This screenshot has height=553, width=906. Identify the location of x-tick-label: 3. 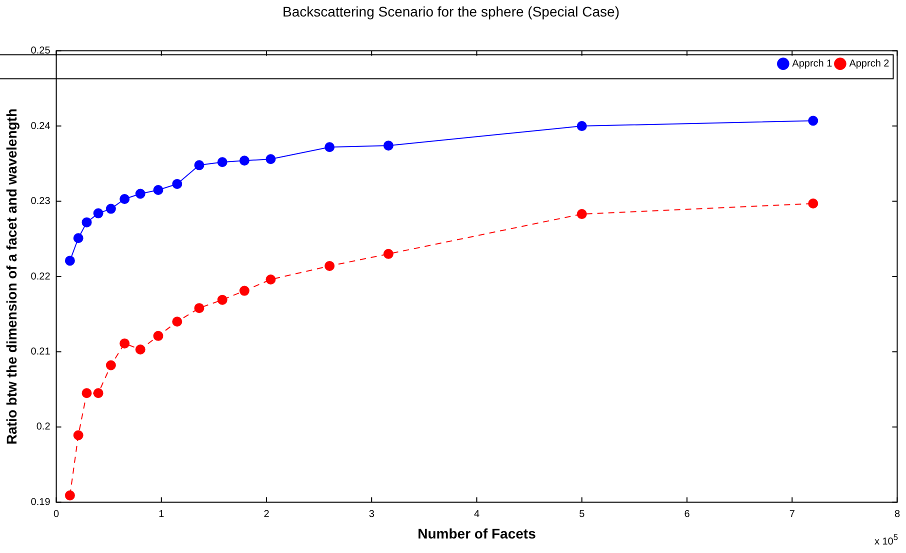
(371, 514).